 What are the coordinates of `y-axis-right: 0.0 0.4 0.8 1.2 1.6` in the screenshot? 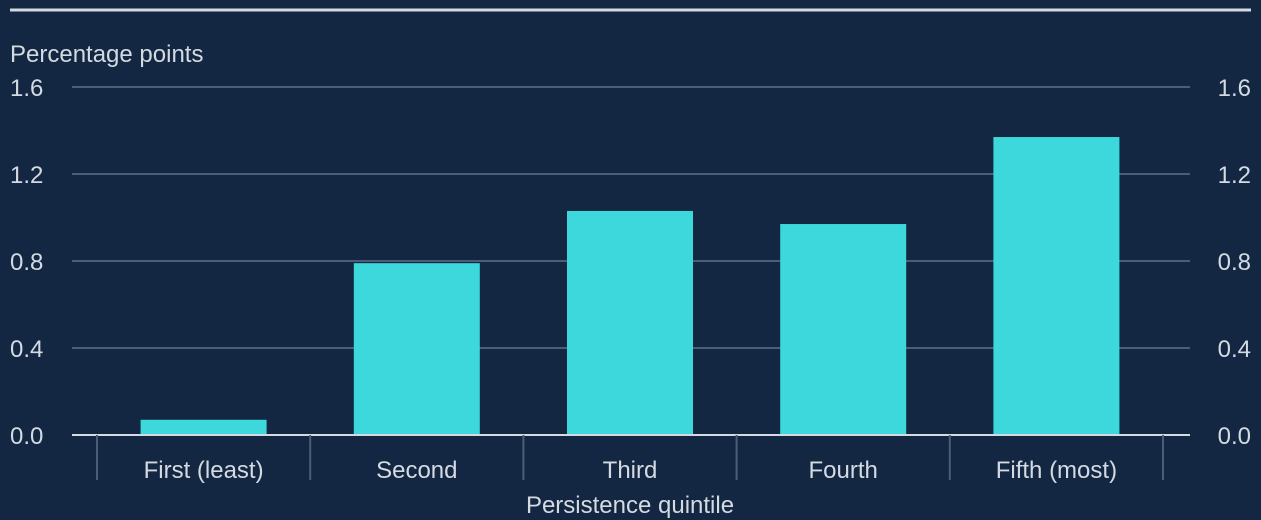 It's located at (1234, 262).